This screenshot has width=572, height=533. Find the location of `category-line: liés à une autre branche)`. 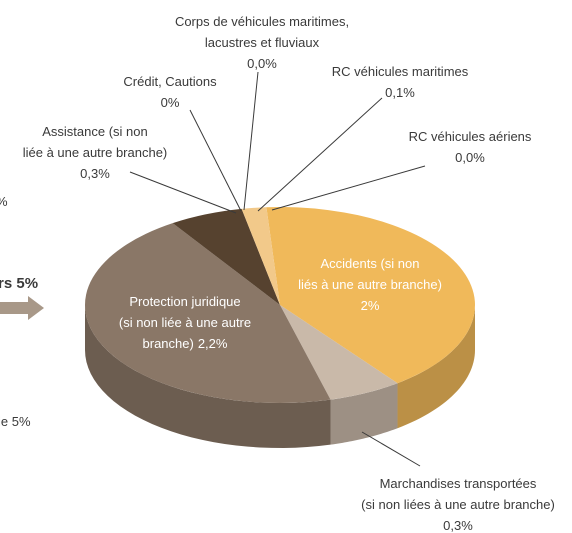

category-line: liés à une autre branche) is located at coordinates (370, 284).